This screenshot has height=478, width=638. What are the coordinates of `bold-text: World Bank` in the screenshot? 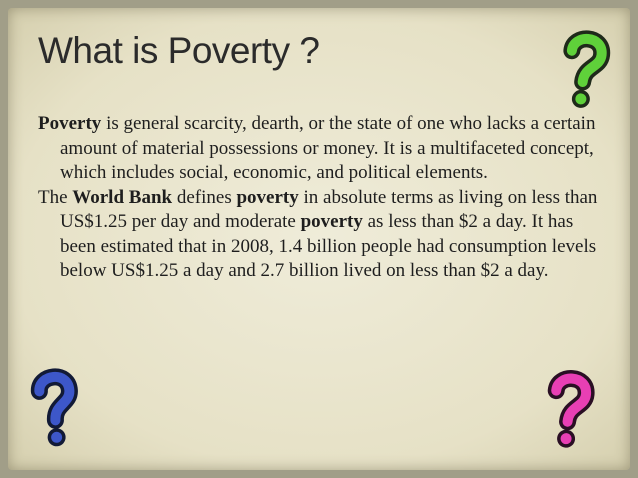 It's located at (122, 197).